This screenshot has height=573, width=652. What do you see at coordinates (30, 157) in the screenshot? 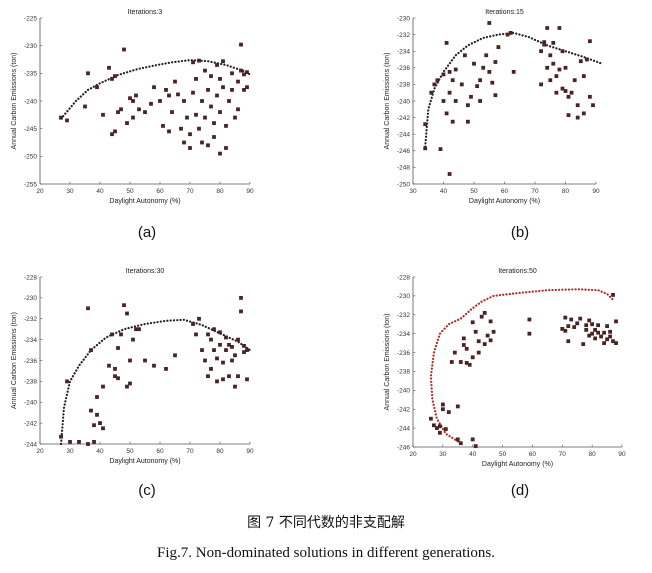
I see `y-tick-label: -250` at bounding box center [30, 157].